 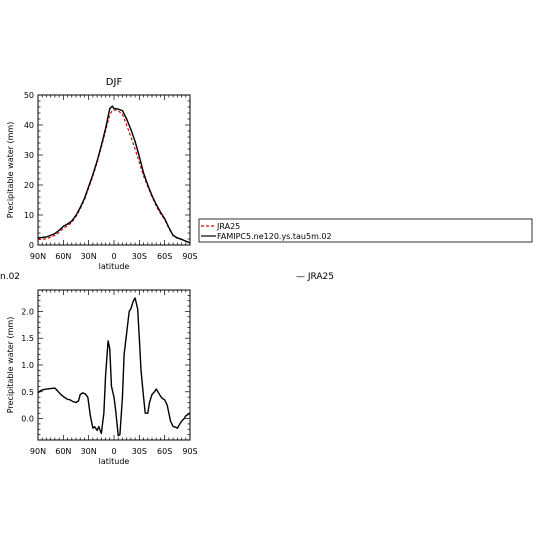 I want to click on cutoff-title-fragment-left: n.02, so click(x=10, y=277).